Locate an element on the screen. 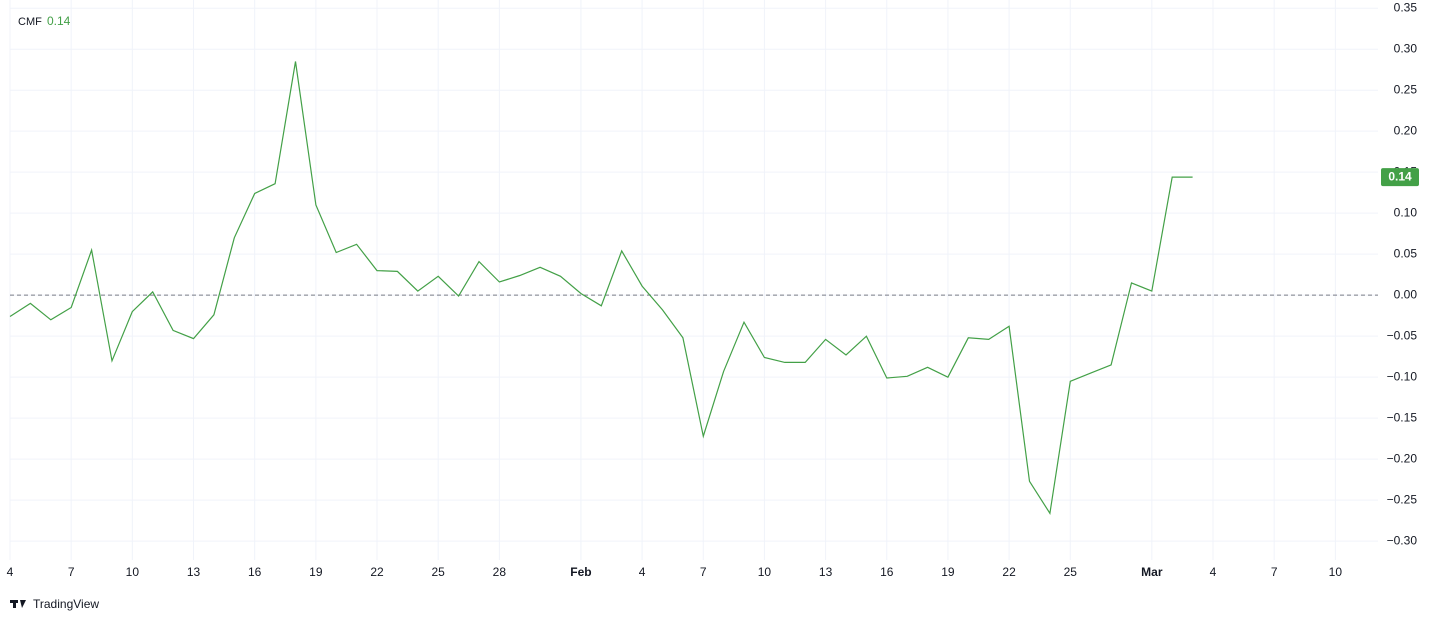 This screenshot has height=622, width=1444. y-tick-label: 0.00 is located at coordinates (1406, 294).